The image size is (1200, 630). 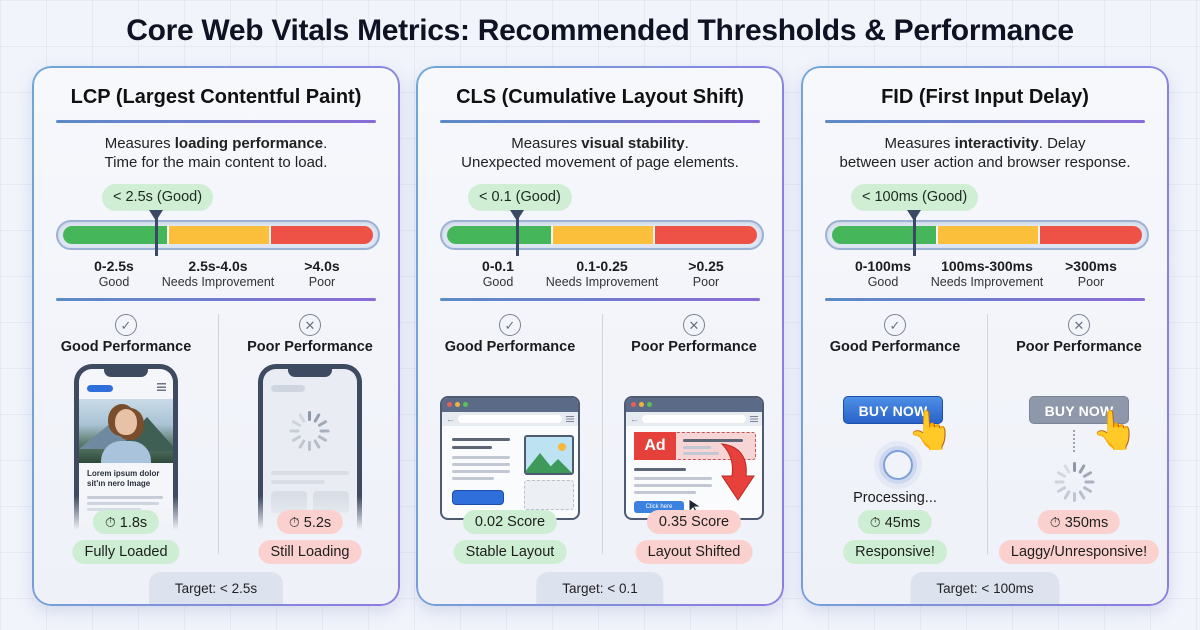 What do you see at coordinates (898, 465) in the screenshot?
I see `click-ripple-icon` at bounding box center [898, 465].